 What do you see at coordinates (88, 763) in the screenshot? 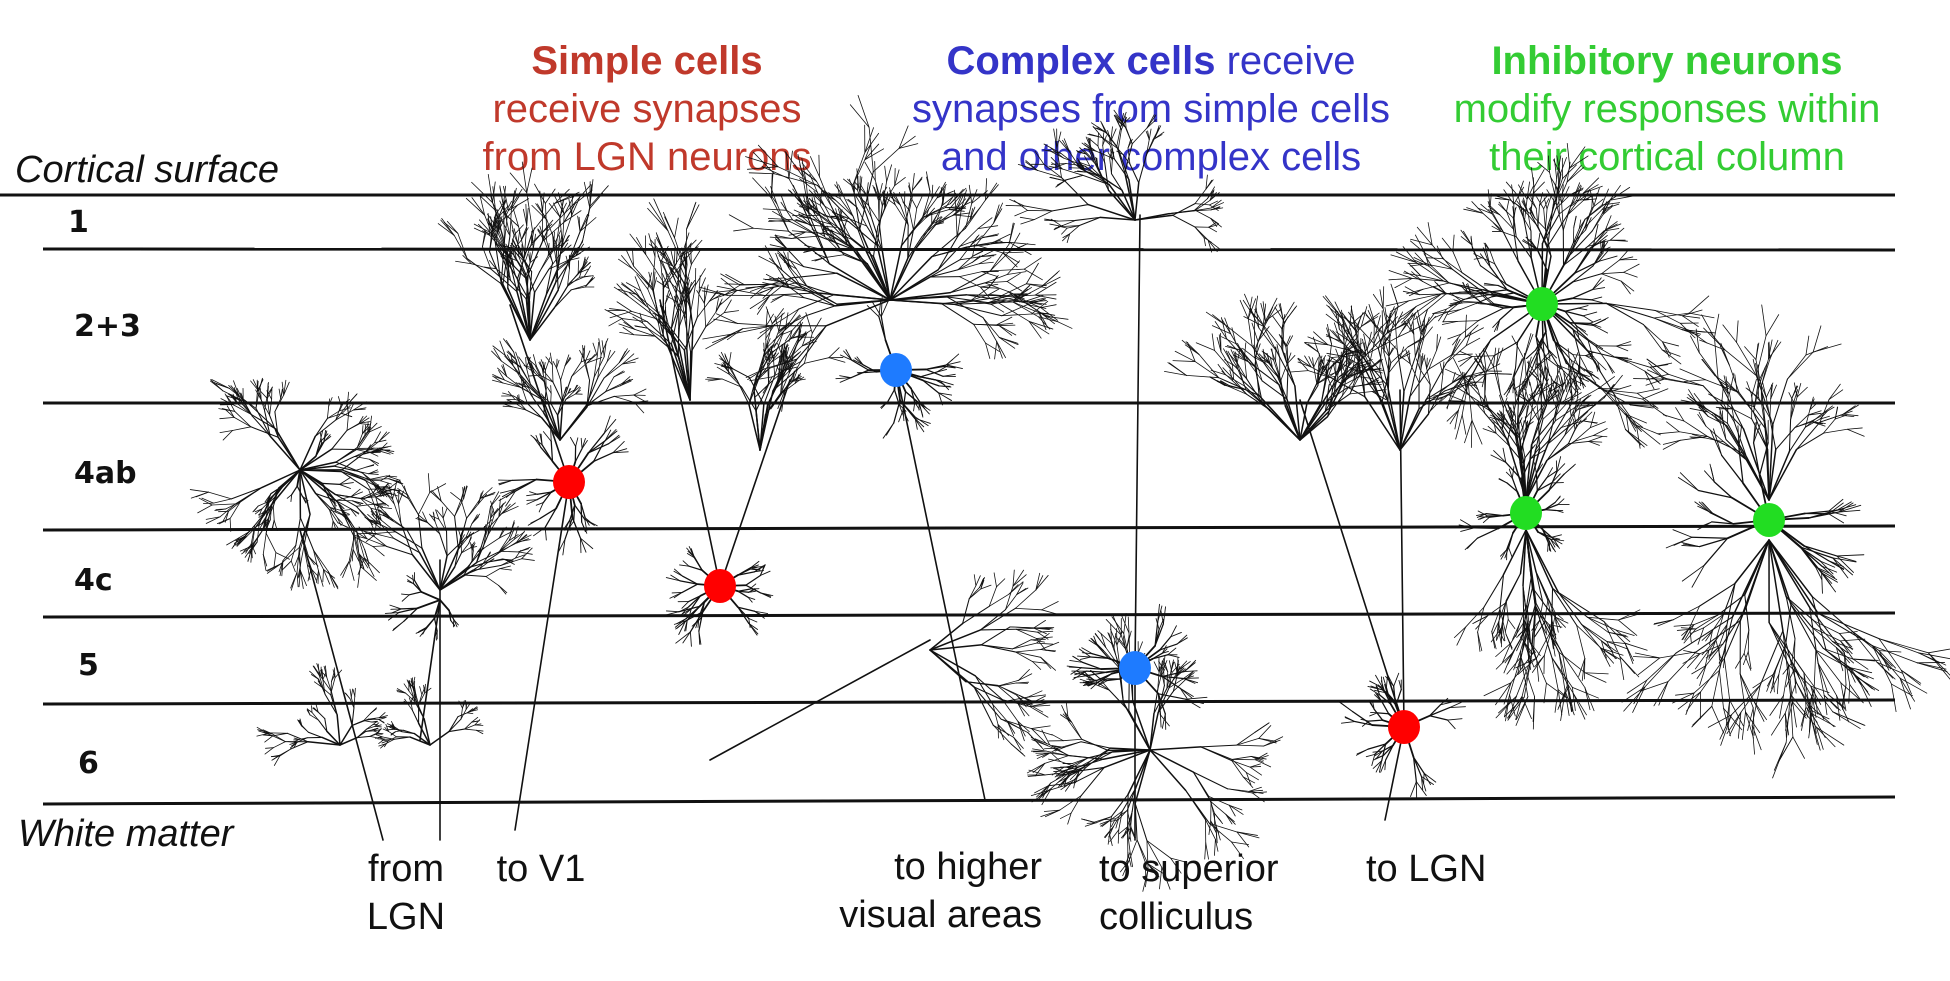
I see `layer-label-6: 6` at bounding box center [88, 763].